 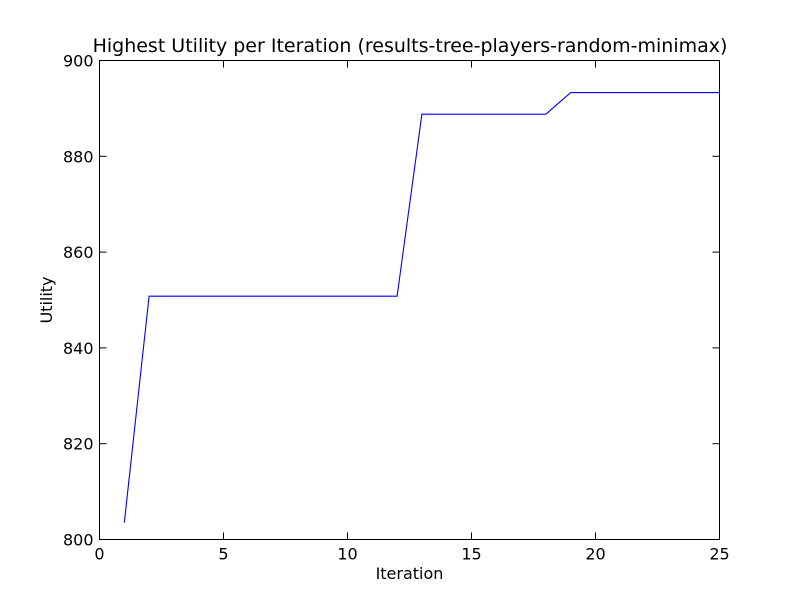 What do you see at coordinates (46, 299) in the screenshot?
I see `y-axis-label: Utility` at bounding box center [46, 299].